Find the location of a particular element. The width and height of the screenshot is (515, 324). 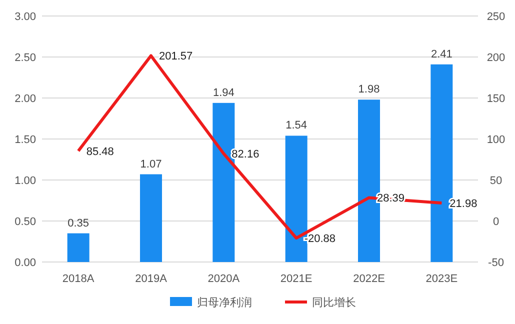

y-tick-label: 0.00 is located at coordinates (25, 263).